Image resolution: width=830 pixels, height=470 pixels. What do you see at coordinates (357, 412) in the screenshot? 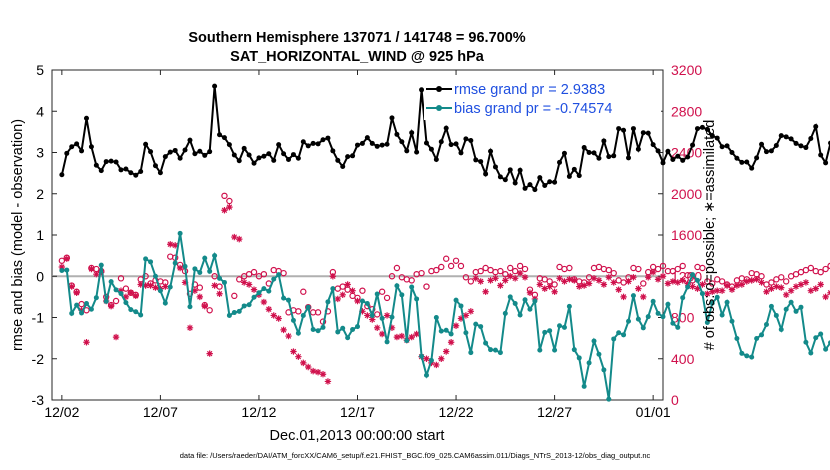
I see `x-tick-label: 12/17` at bounding box center [357, 412].